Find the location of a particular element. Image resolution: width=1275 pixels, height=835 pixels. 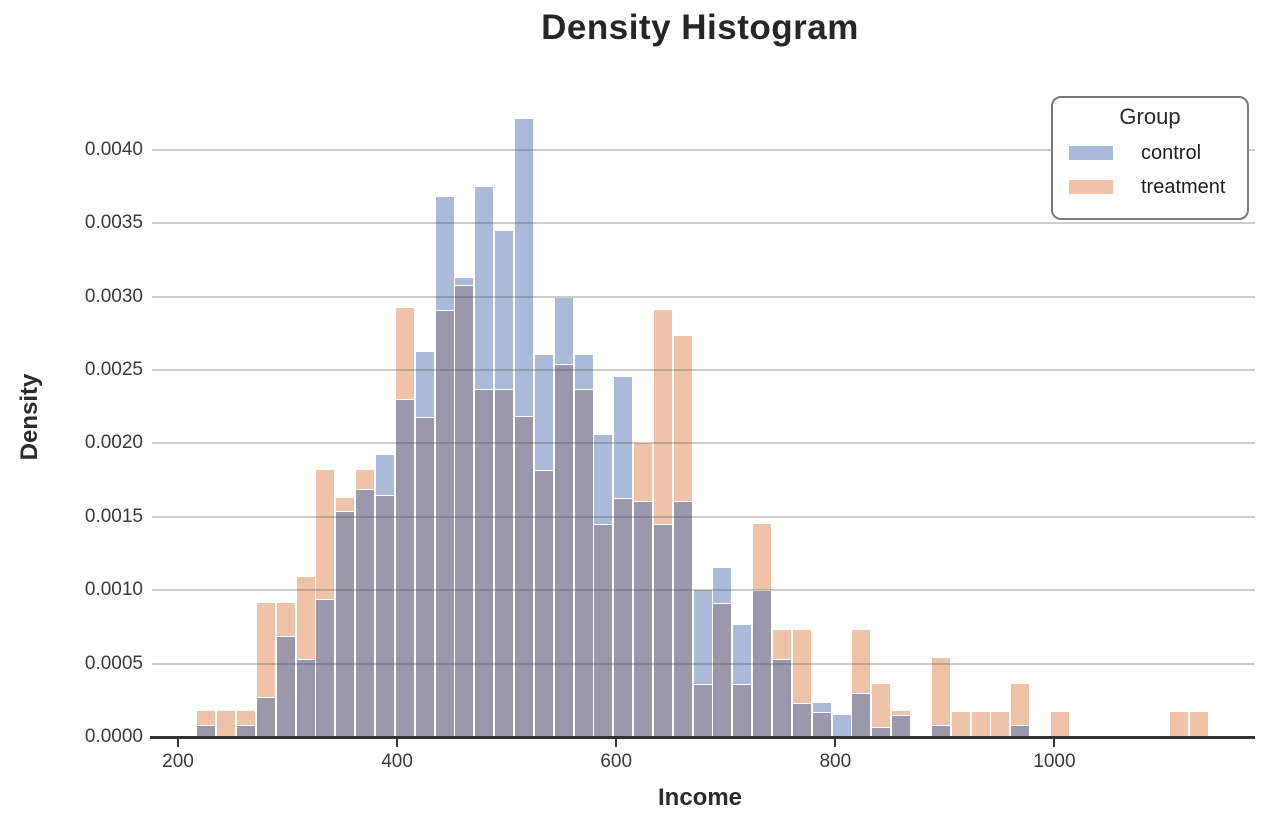

x-tick-label: 800 is located at coordinates (835, 761).